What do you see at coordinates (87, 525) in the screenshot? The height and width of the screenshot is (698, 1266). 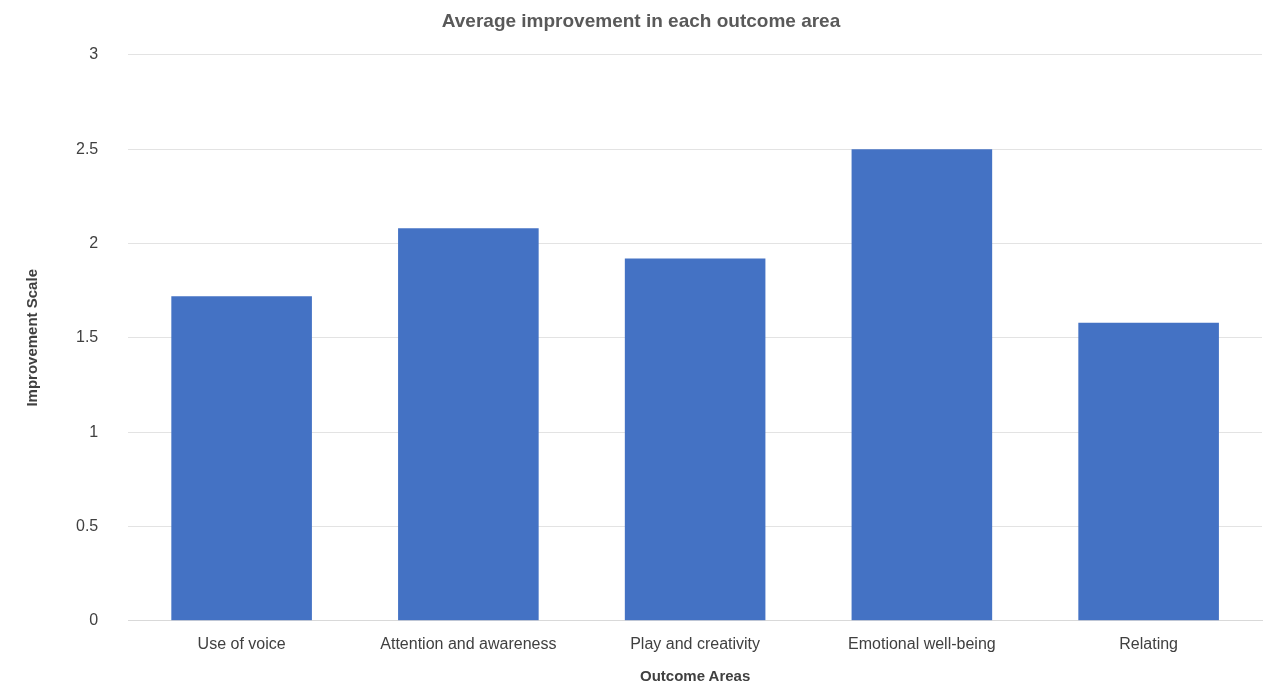 I see `y-tick-label: 0.5` at bounding box center [87, 525].